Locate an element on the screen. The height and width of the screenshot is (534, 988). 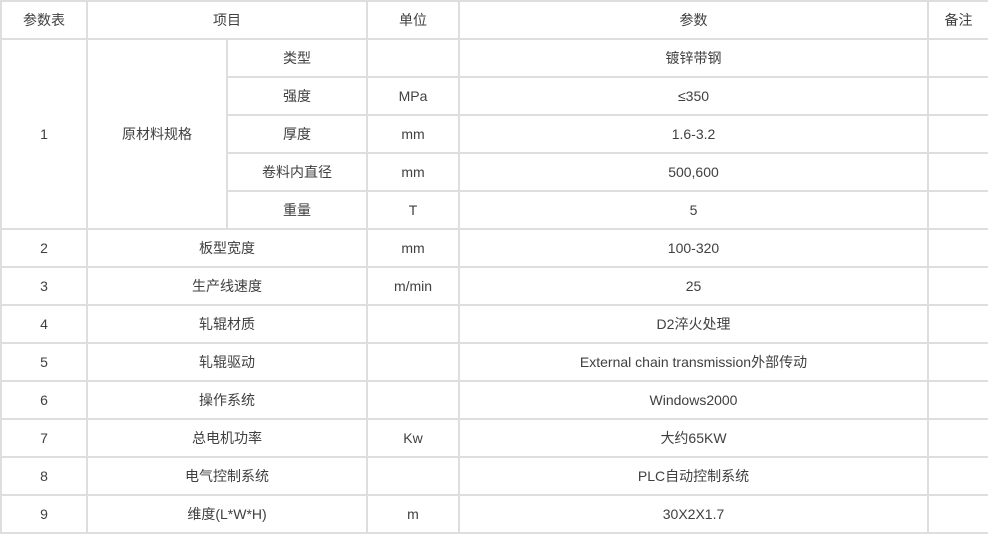
table-row: 6 操作系统 Windows2000 is located at coordinates (494, 400).